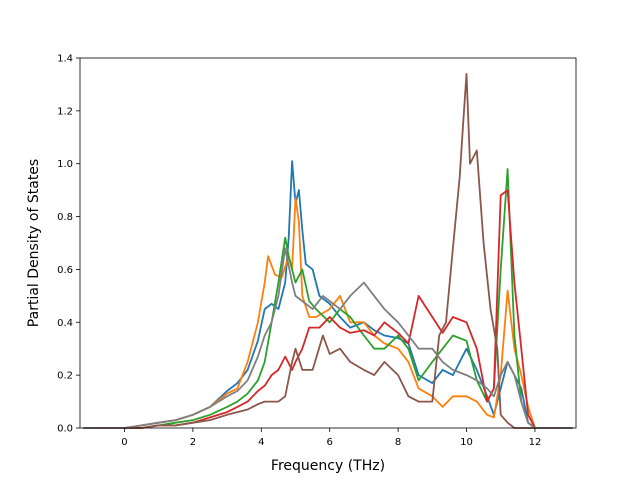  Describe the element at coordinates (193, 442) in the screenshot. I see `x-tick-label: 2` at that location.